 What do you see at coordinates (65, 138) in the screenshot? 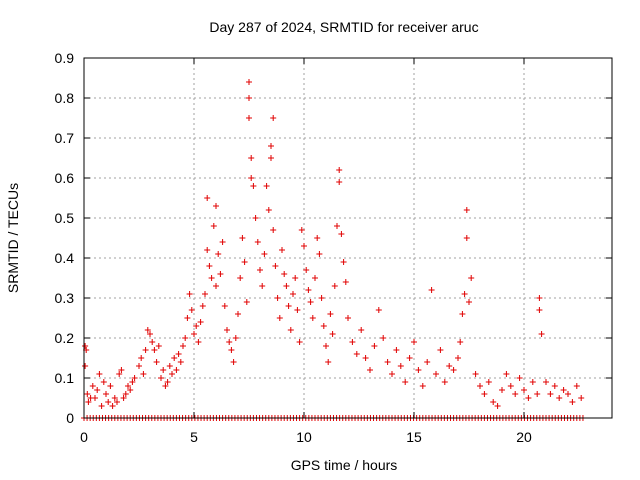
I see `y-tick-label: 0.7` at bounding box center [65, 138].